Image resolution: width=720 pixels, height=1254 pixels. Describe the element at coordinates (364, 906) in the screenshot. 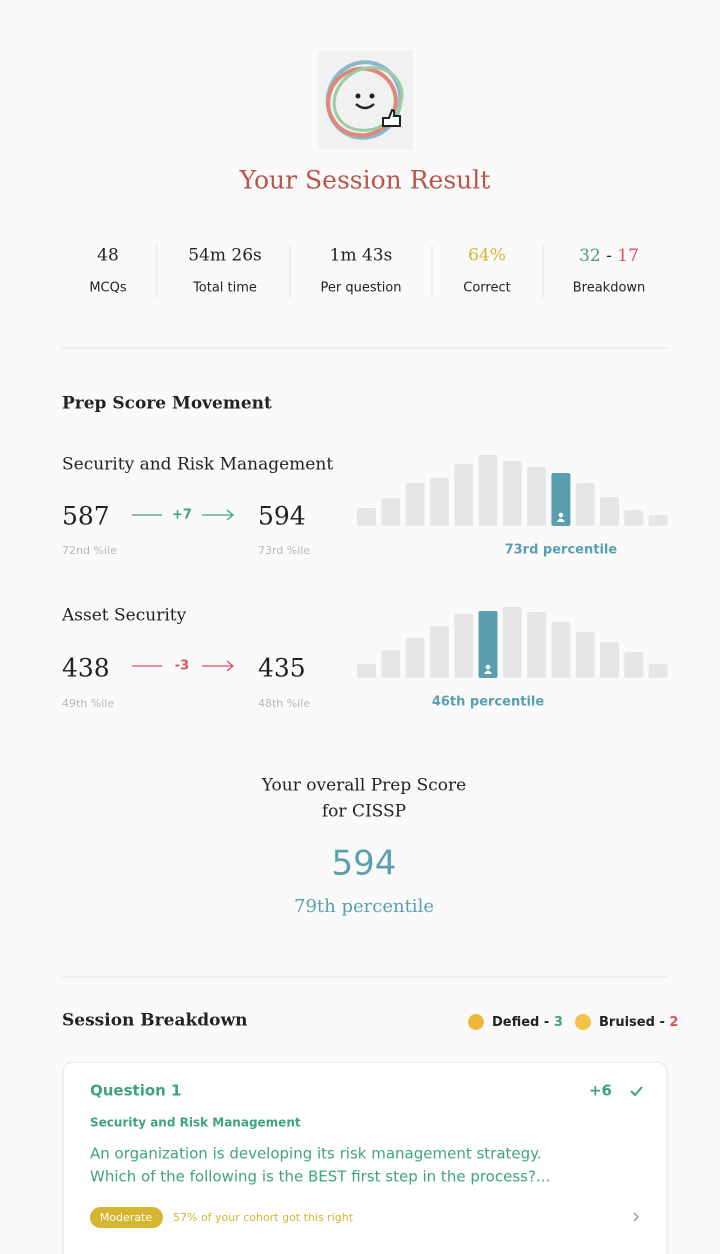

I see `overall-percentile: 79th percentile` at that location.